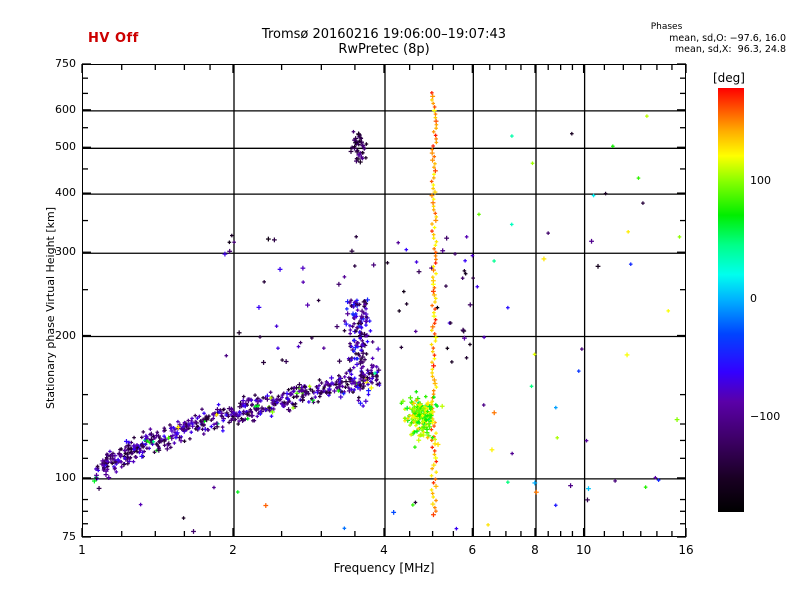  Describe the element at coordinates (384, 34) in the screenshot. I see `plot-title-line1: Tromsø 20160216 19:06:00–19:07:43` at that location.